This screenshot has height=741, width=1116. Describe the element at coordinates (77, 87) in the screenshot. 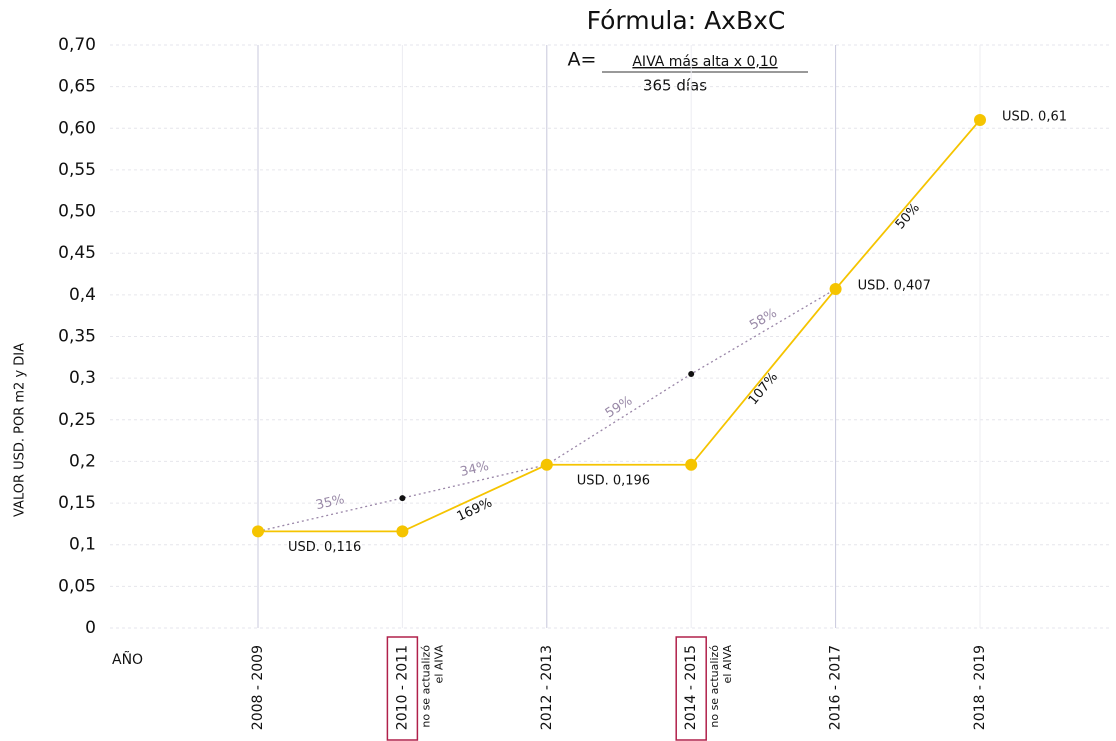

I see `y-tick-label: 0,65` at that location.